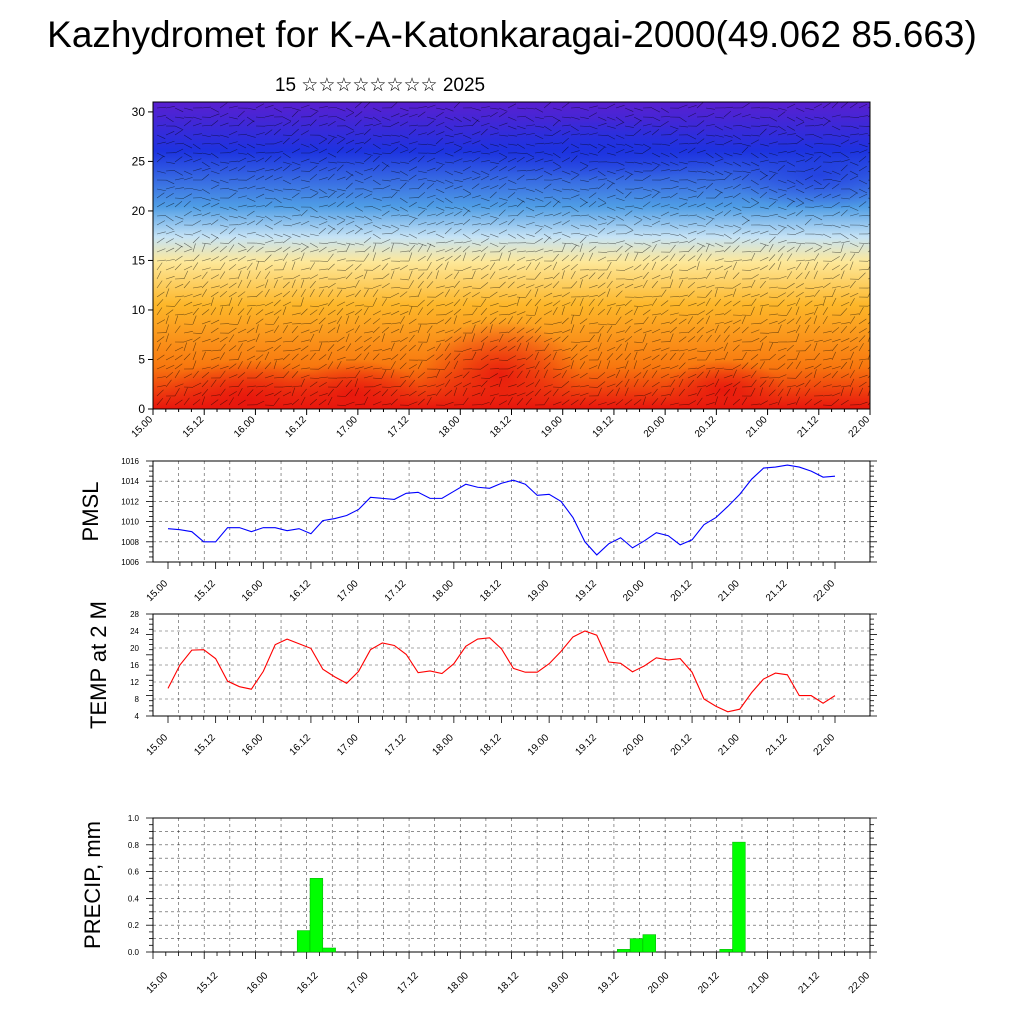 Image resolution: width=1024 pixels, height=1024 pixels. What do you see at coordinates (134, 665) in the screenshot?
I see `y-tick-label: 16` at bounding box center [134, 665].